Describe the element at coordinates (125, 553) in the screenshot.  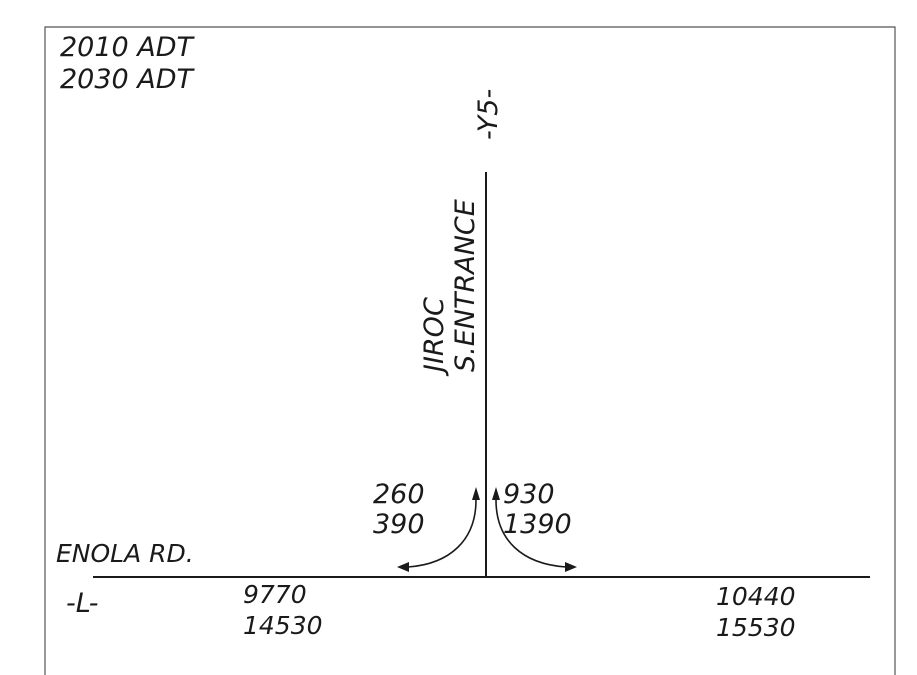
I see `main-road-name: ENOLA RD.` at that location.